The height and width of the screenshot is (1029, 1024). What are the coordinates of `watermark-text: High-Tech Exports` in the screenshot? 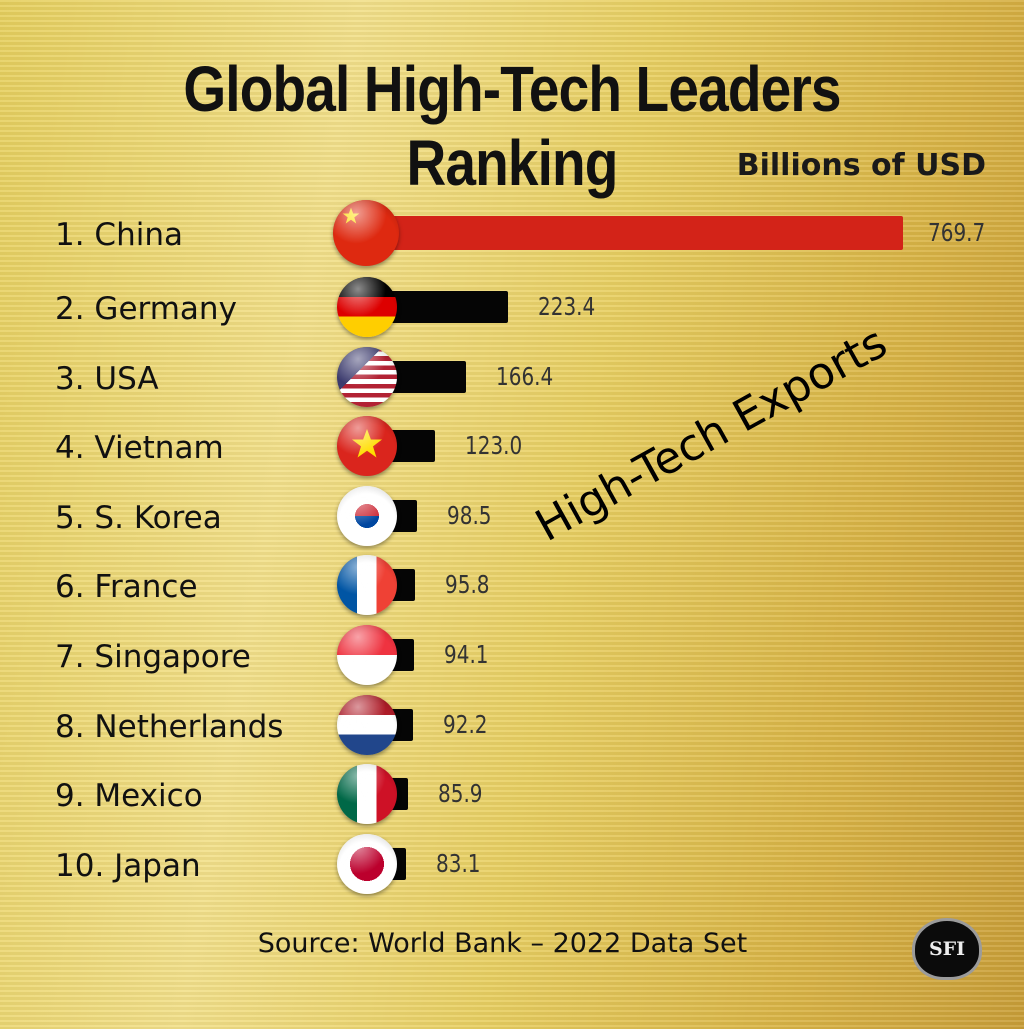 It's located at (711, 434).